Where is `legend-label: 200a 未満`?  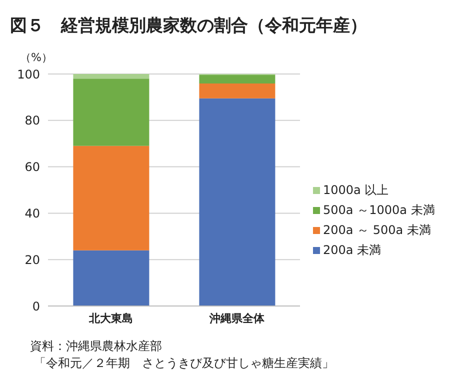
legend-label: 200a 未満 is located at coordinates (352, 250).